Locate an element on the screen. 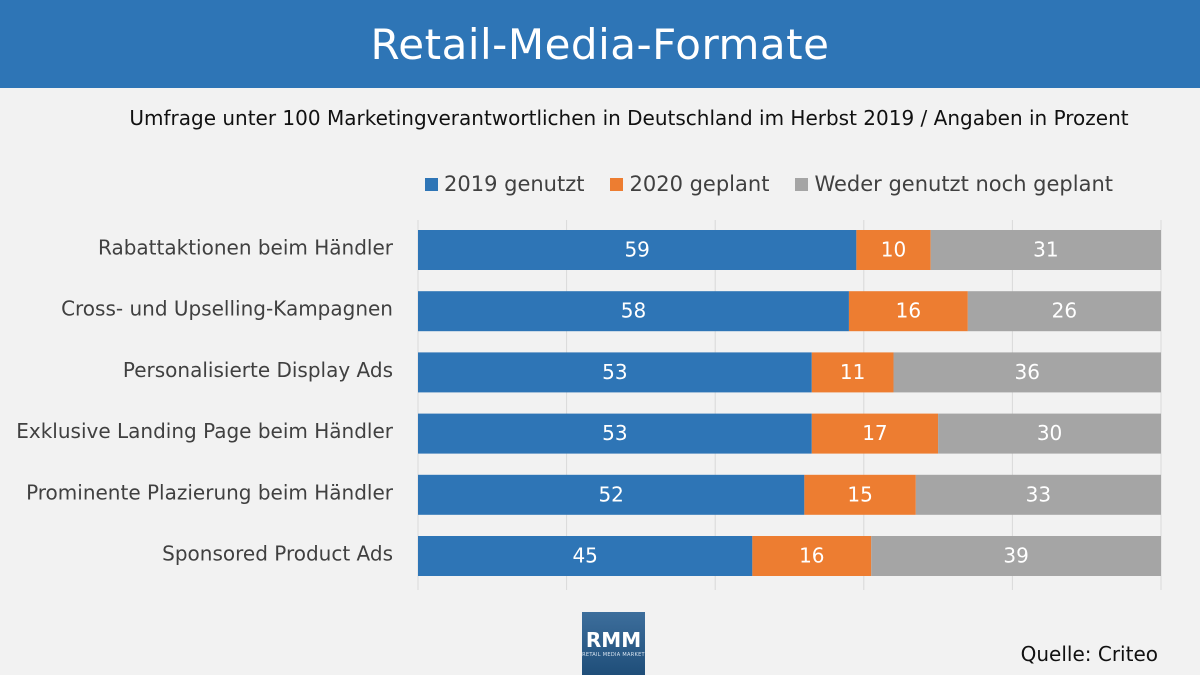 The width and height of the screenshot is (1200, 675). category-label: Cross- und Upselling-Kampagnen is located at coordinates (227, 309).